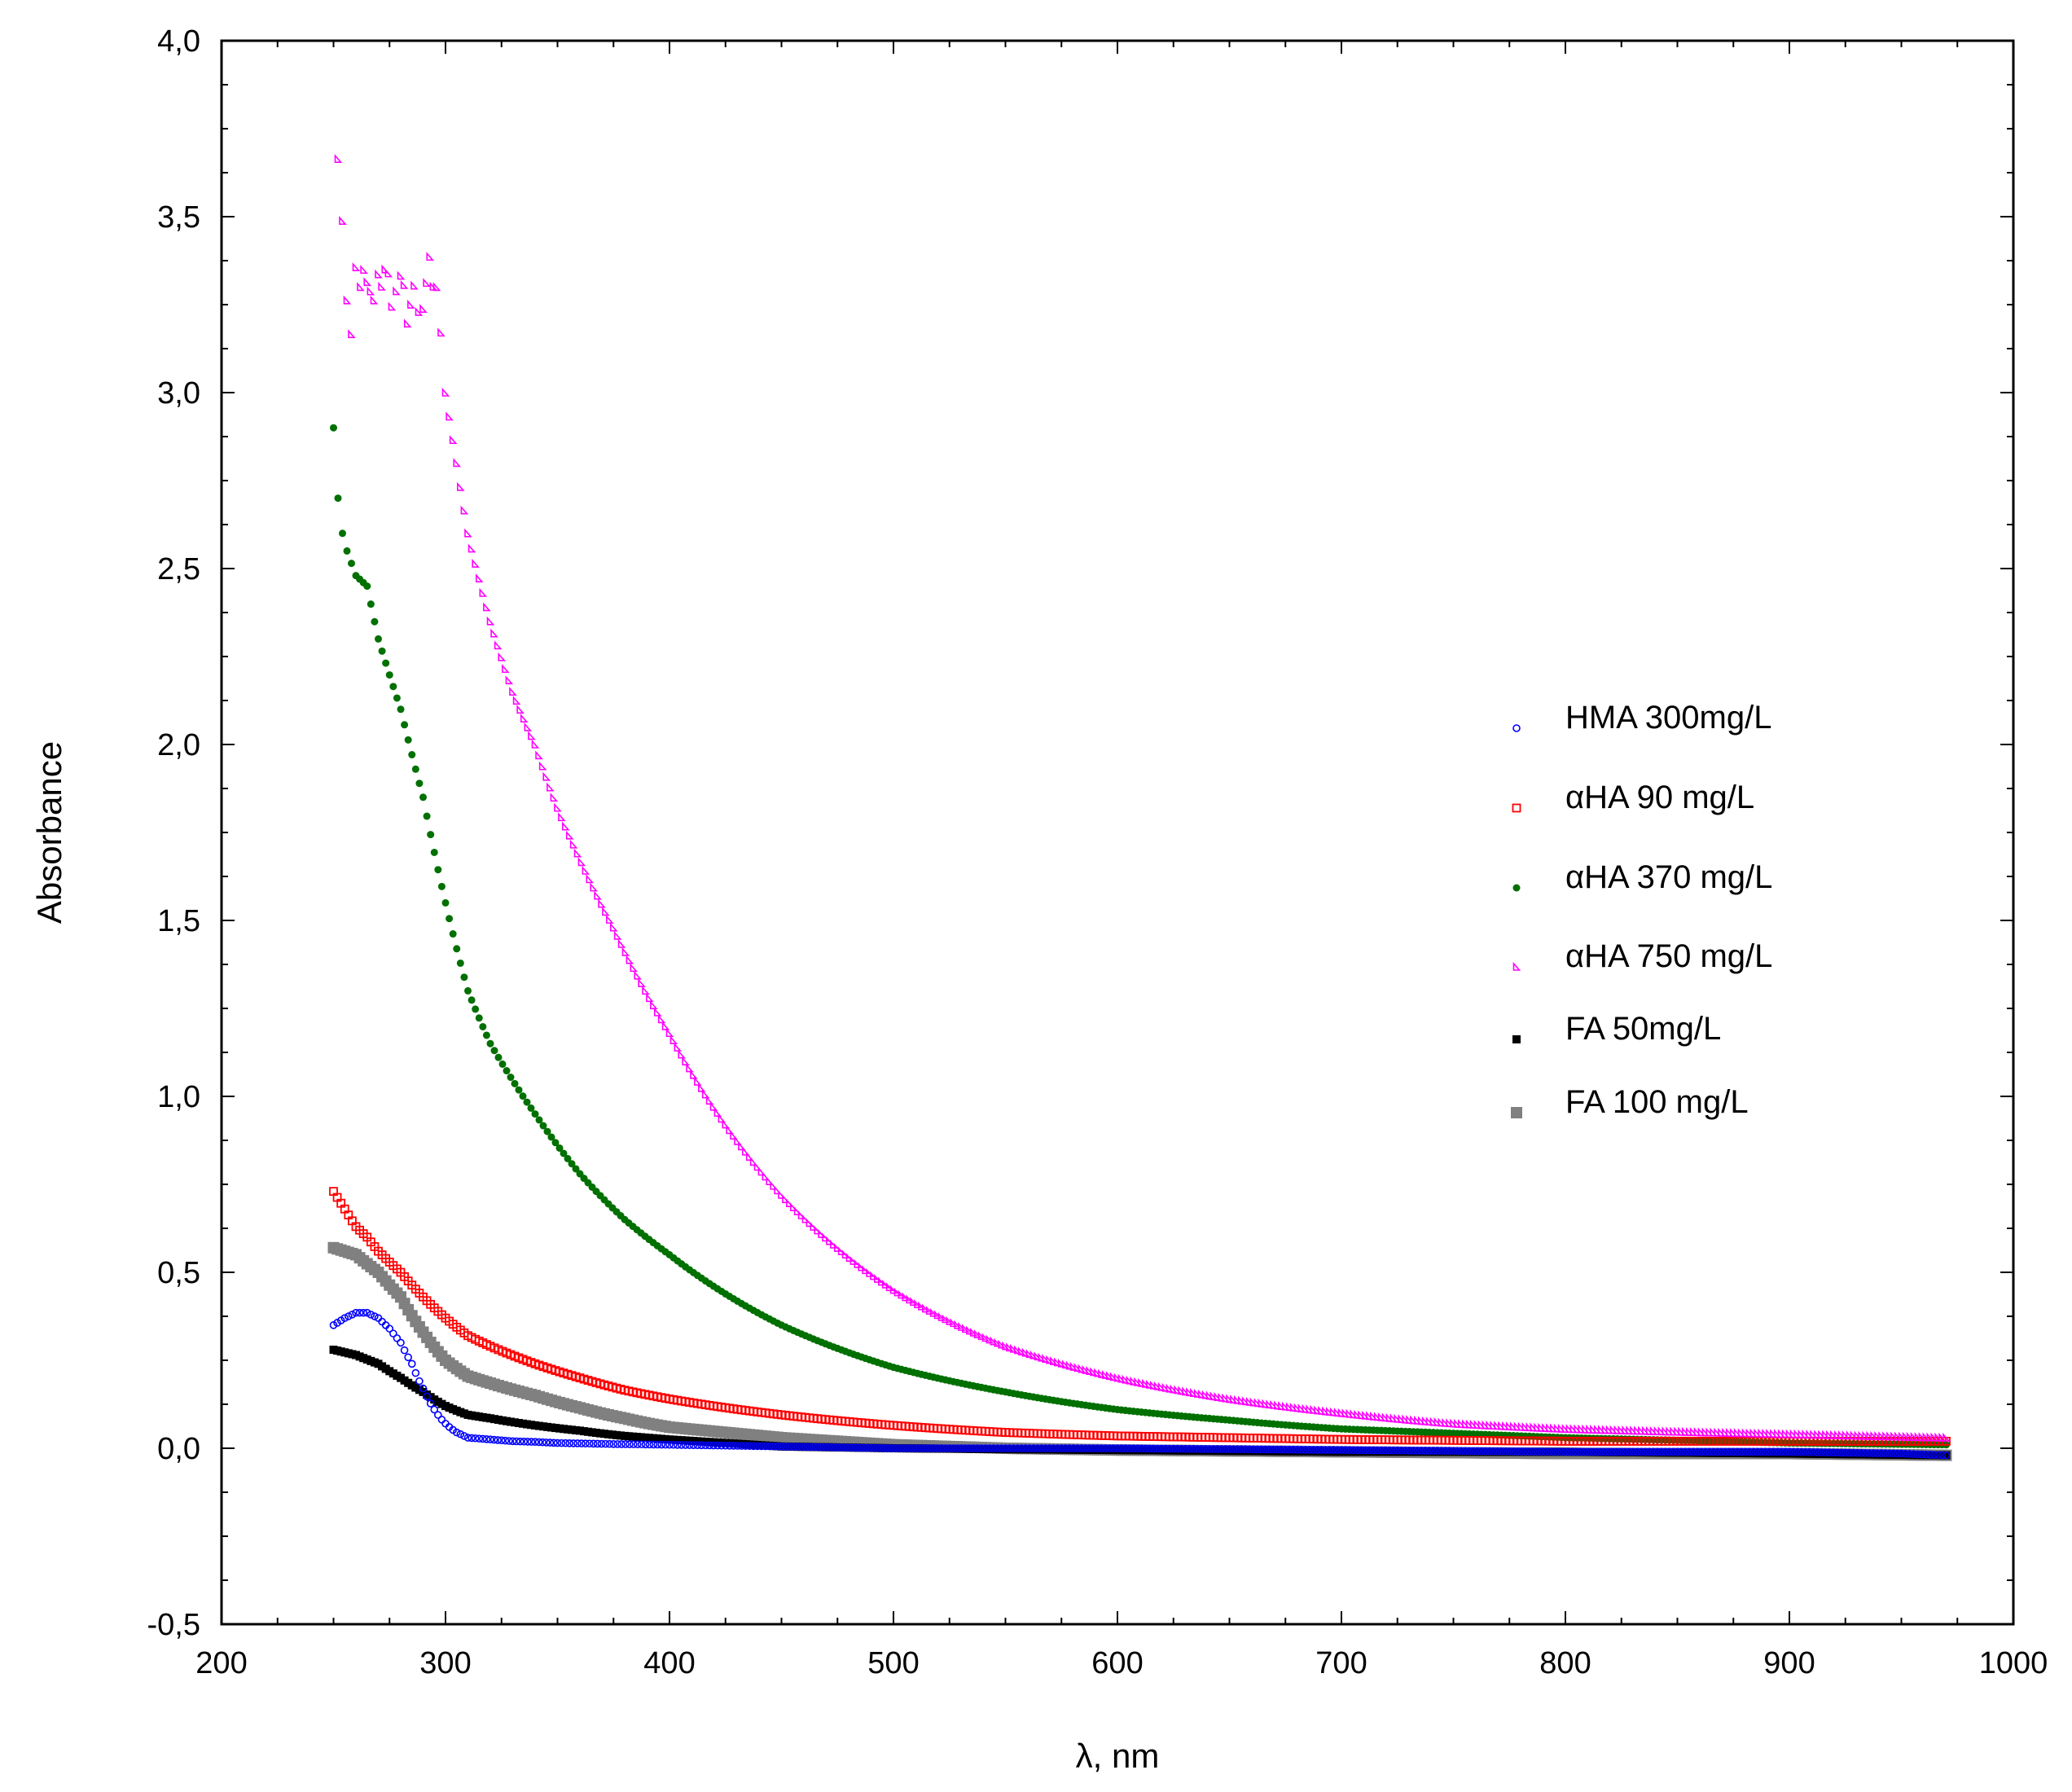 Image resolution: width=2072 pixels, height=1792 pixels. Describe the element at coordinates (178, 1273) in the screenshot. I see `y-tick-label: 0,5` at that location.